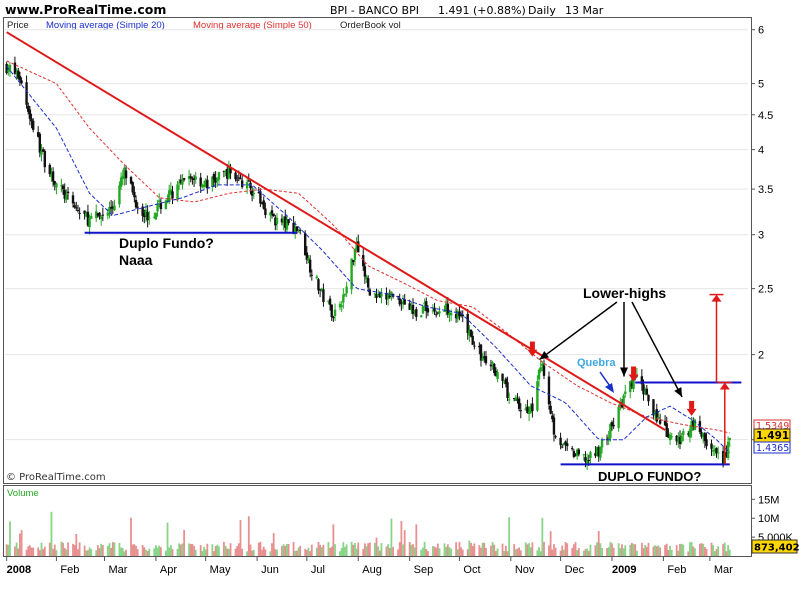 The image size is (800, 600). What do you see at coordinates (765, 290) in the screenshot?
I see `y-tick-label: 2.5` at bounding box center [765, 290].